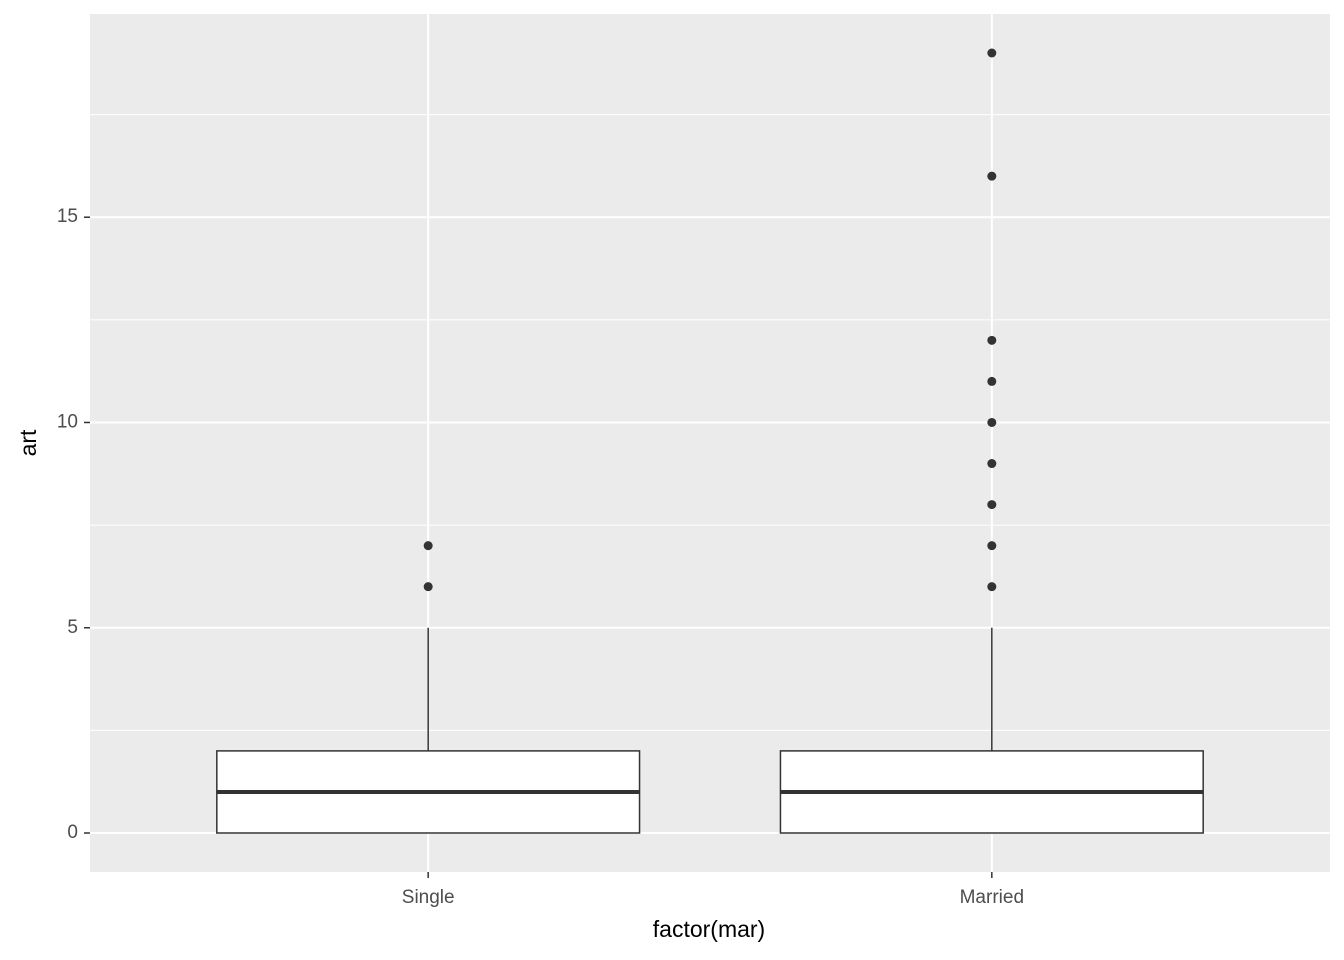 The height and width of the screenshot is (960, 1344). Describe the element at coordinates (28, 442) in the screenshot. I see `y-axis-title: art` at that location.